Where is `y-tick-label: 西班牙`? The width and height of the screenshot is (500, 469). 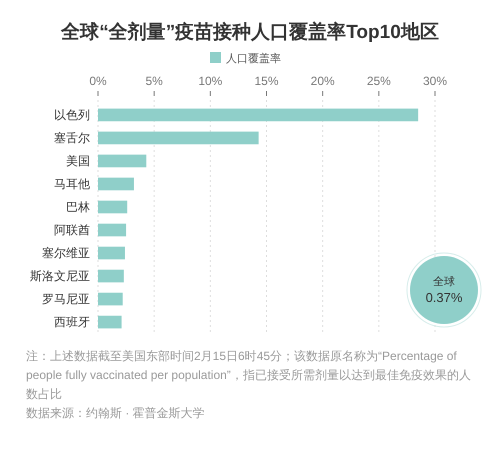
y-tick-label: 西班牙 is located at coordinates (72, 322).